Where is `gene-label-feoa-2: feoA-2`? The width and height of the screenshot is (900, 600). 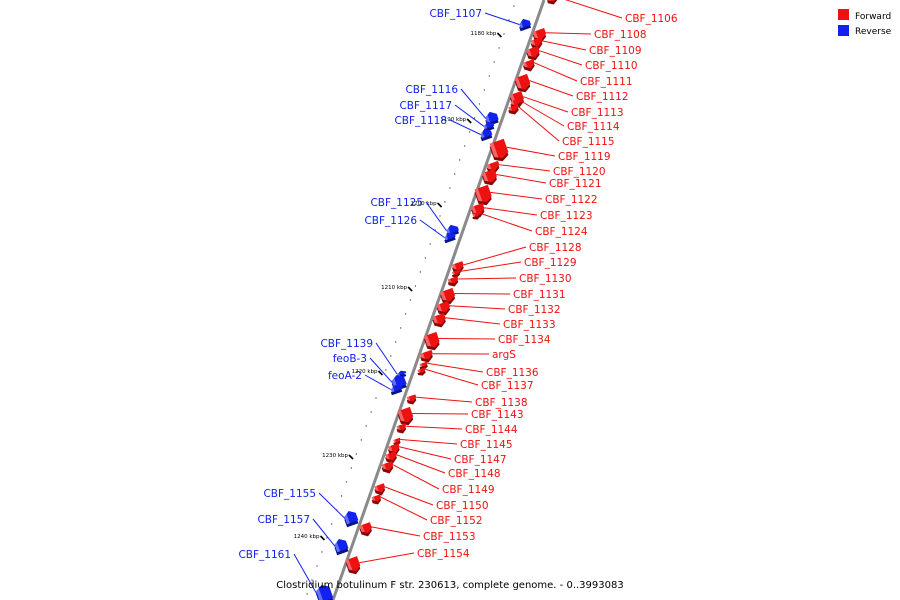
gene-label-feoa-2: feoA-2 is located at coordinates (345, 376).